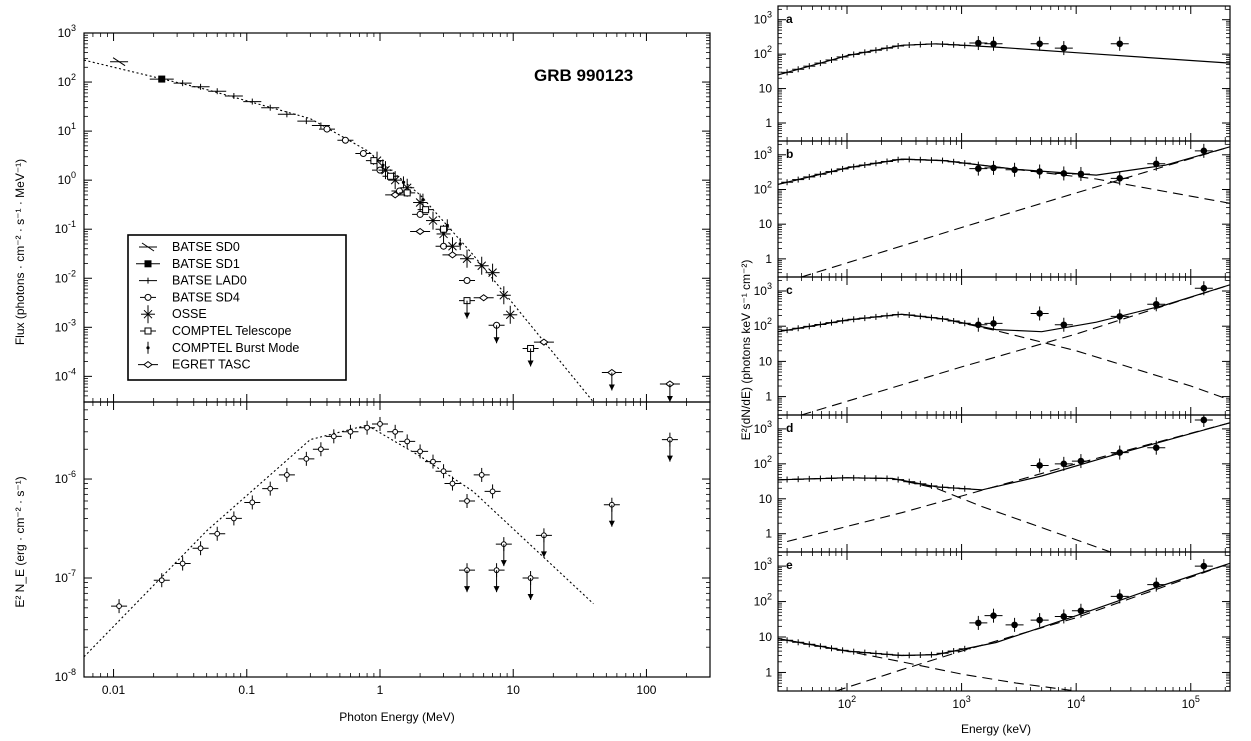  I want to click on panel-label-b: b, so click(789, 154).